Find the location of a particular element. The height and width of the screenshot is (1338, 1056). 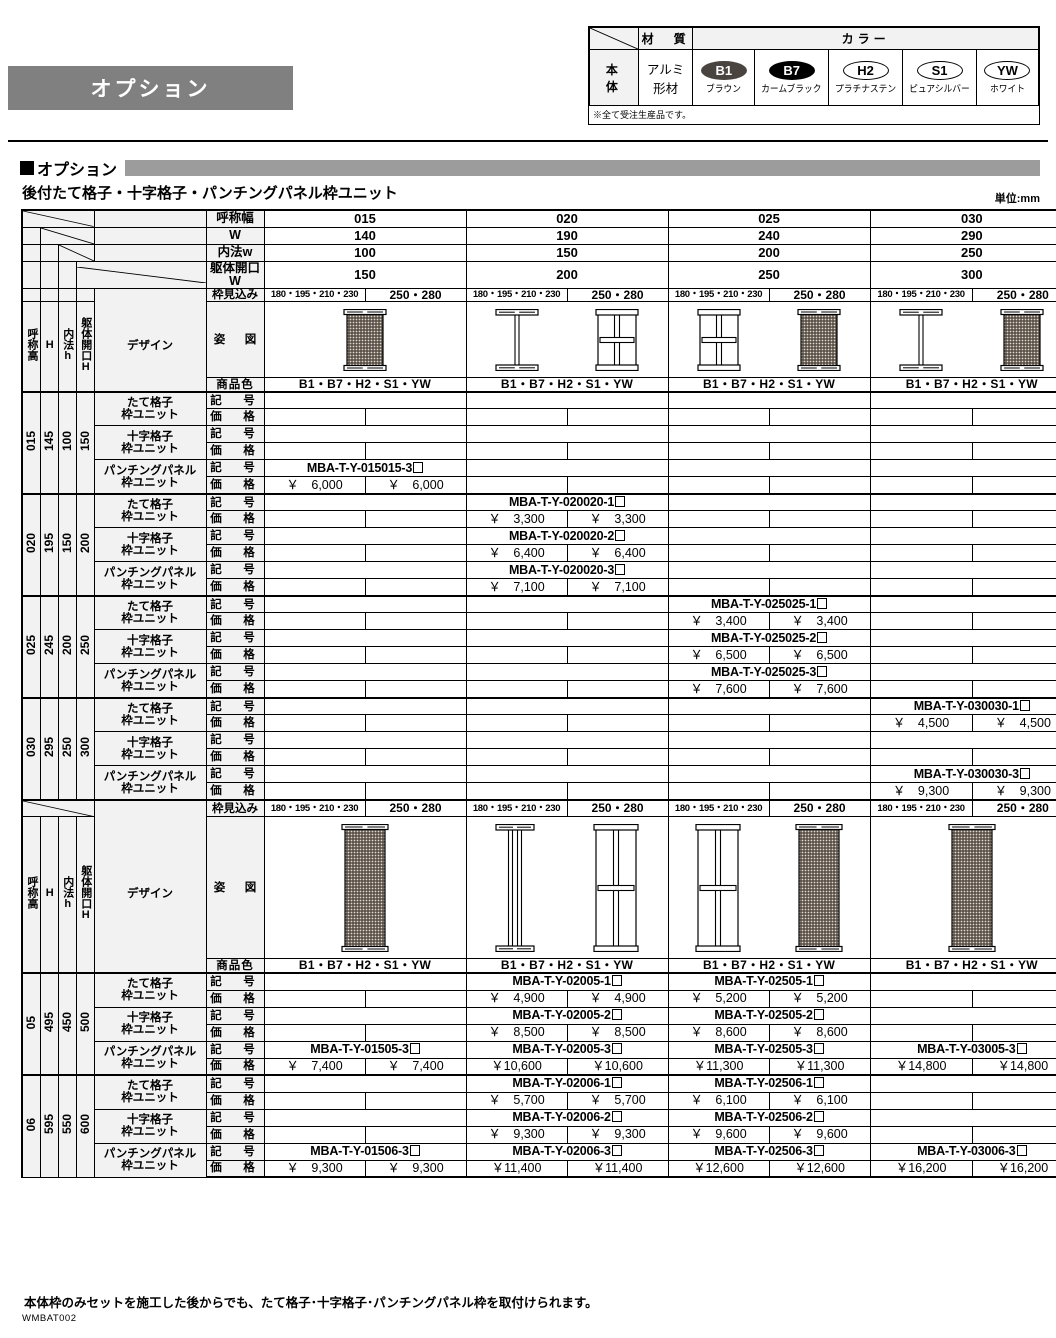

price-cell-05-0-1-a: ￥ 4,900 is located at coordinates (516, 998).